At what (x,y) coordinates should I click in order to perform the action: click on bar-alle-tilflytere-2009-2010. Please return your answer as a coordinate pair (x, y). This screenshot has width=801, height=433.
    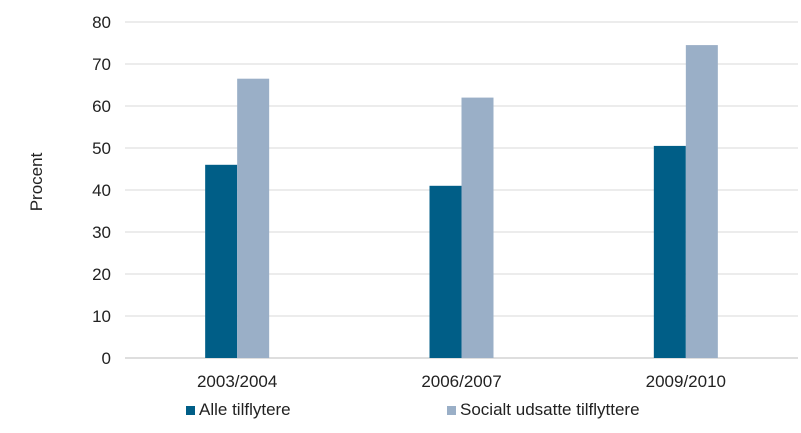
    Looking at the image, I should click on (669, 251).